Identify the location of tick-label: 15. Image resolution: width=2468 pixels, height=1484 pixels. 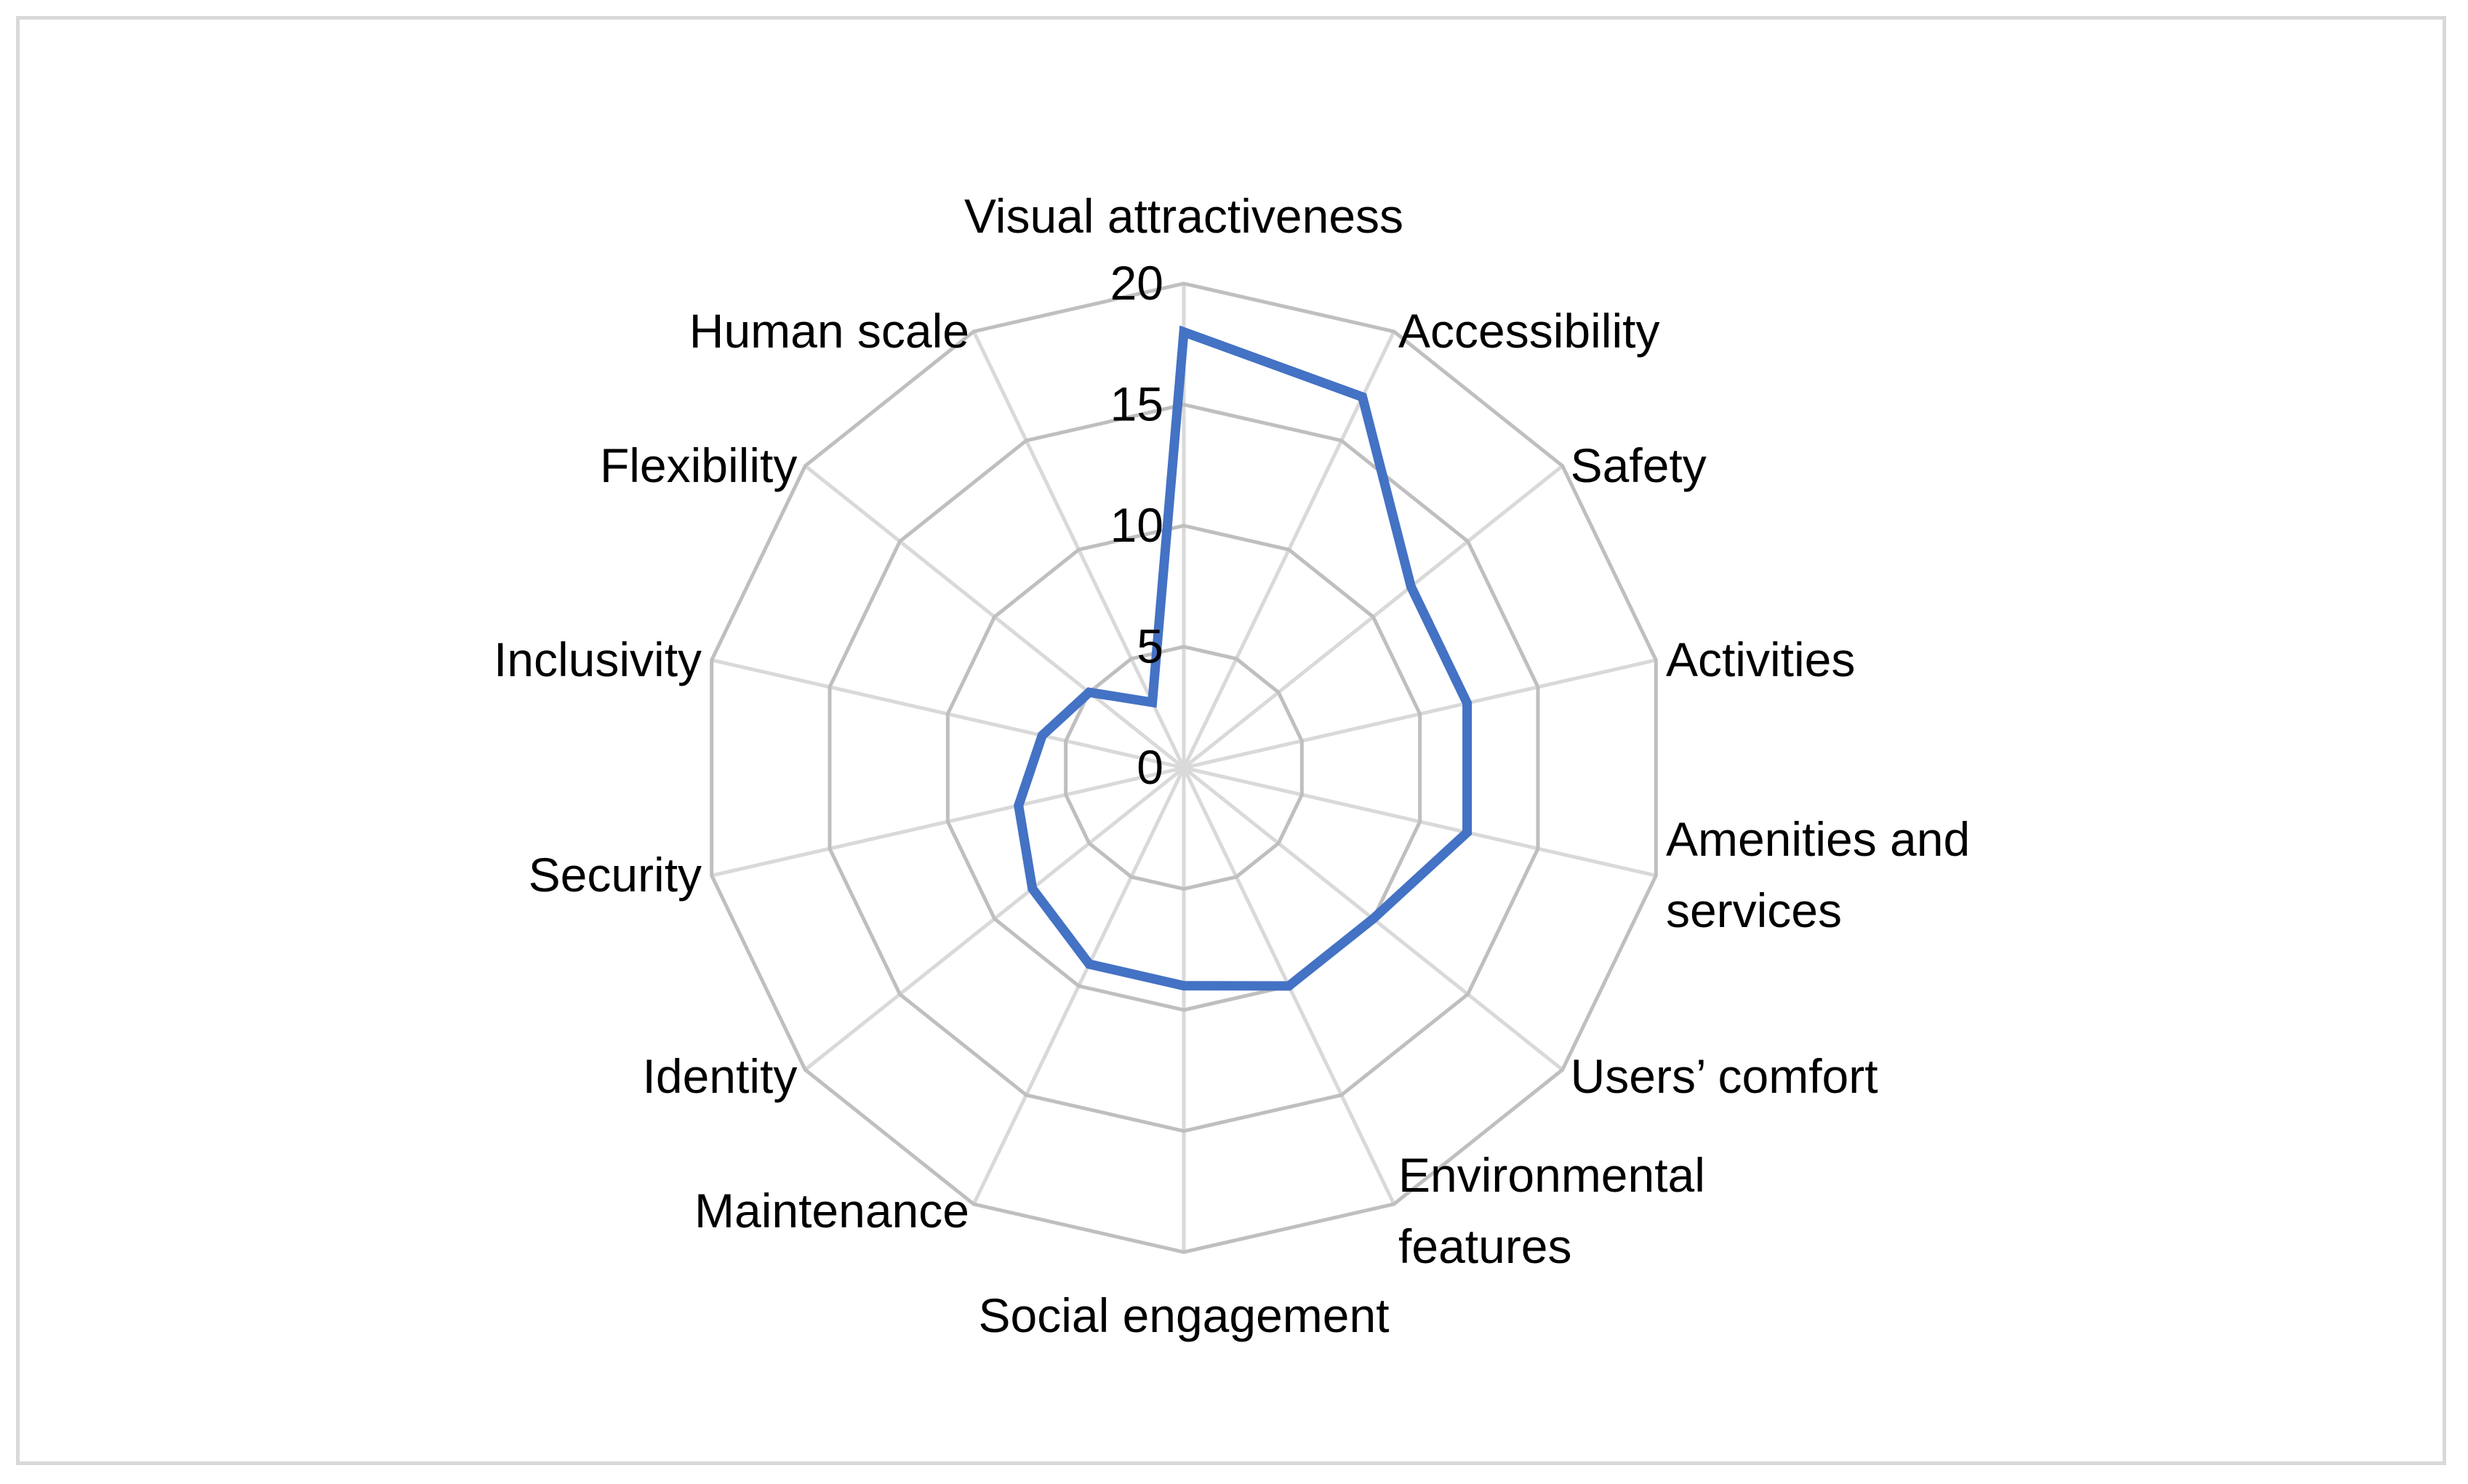
(1136, 404).